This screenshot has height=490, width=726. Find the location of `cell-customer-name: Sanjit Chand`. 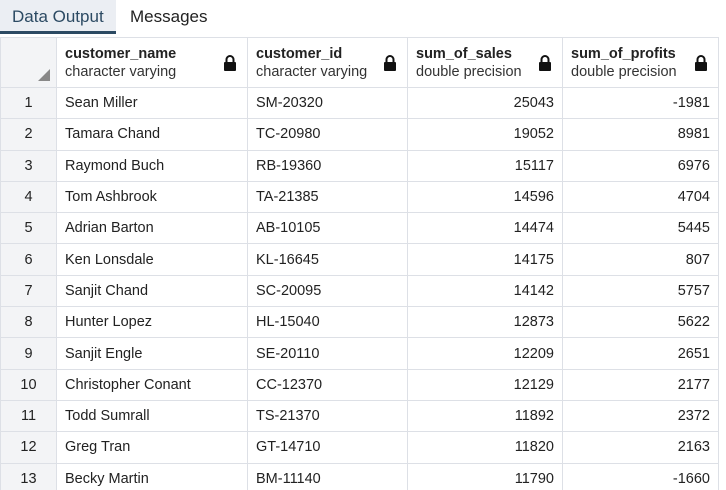

cell-customer-name: Sanjit Chand is located at coordinates (152, 291).